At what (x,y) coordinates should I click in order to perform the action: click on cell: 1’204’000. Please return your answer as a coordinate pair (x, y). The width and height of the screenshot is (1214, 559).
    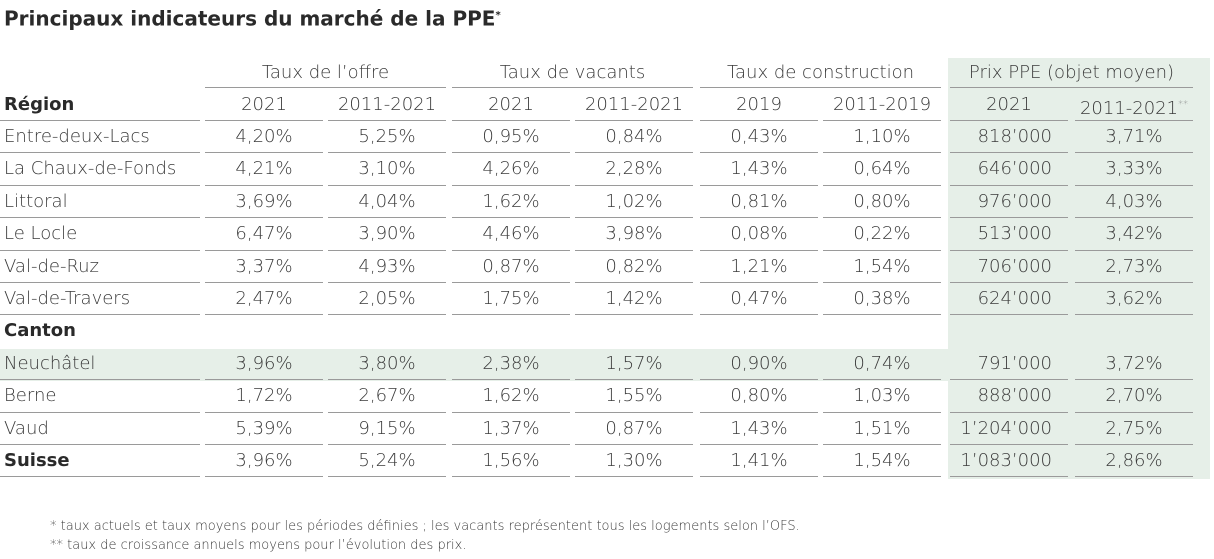
    Looking at the image, I should click on (1009, 429).